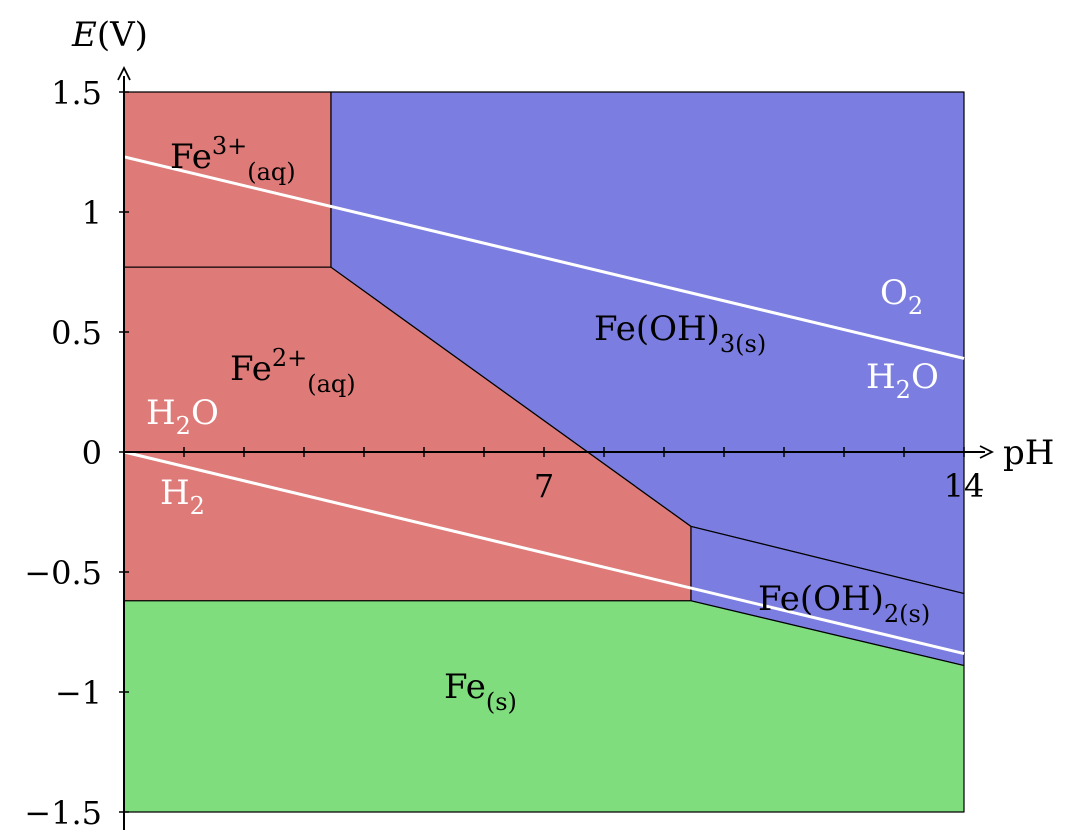  I want to click on y-tick-label-minus-1: −1, so click(78, 693).